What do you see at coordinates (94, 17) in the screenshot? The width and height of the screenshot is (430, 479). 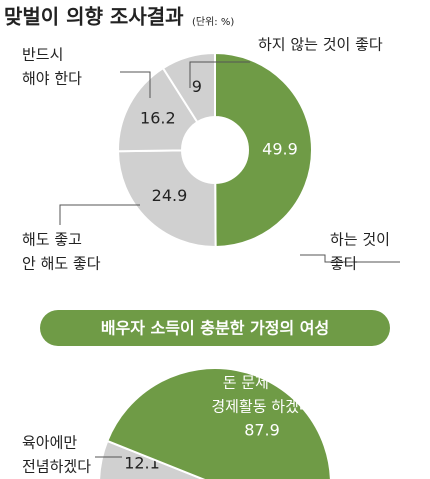 I see `chart-title: 맞벌이 의향 조사결과` at bounding box center [94, 17].